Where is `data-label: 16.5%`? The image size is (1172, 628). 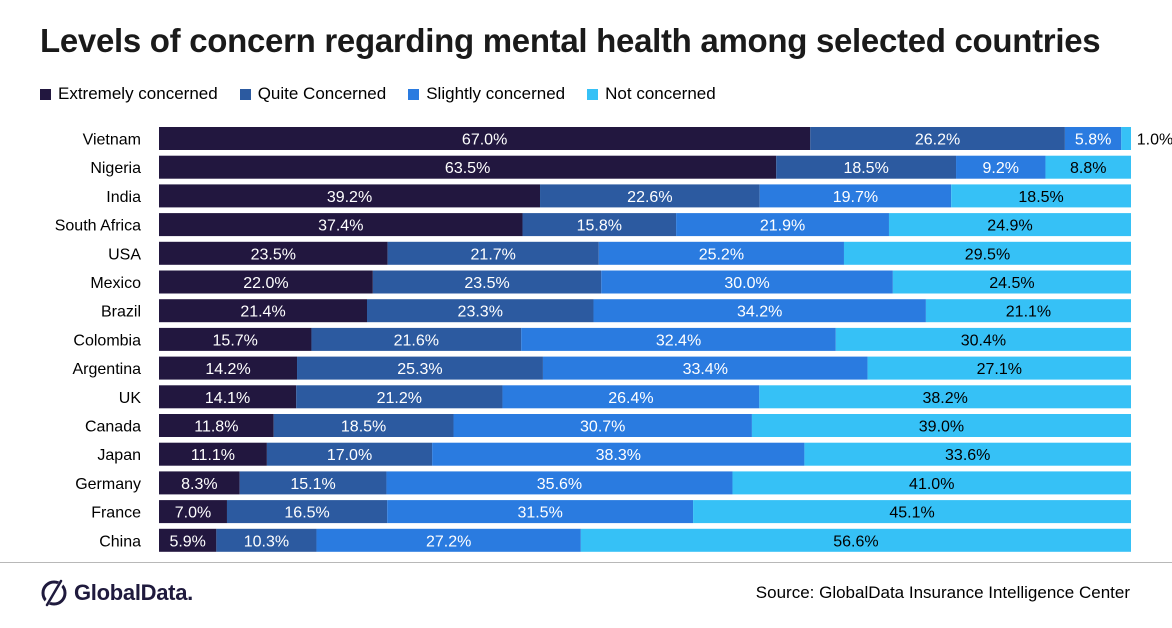
data-label: 16.5% is located at coordinates (306, 513).